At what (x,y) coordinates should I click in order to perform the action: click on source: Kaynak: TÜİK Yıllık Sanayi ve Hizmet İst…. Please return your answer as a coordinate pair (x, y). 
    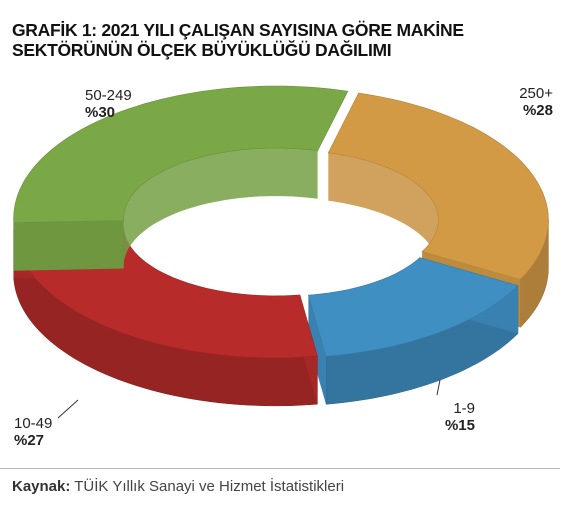
    Looking at the image, I should click on (178, 486).